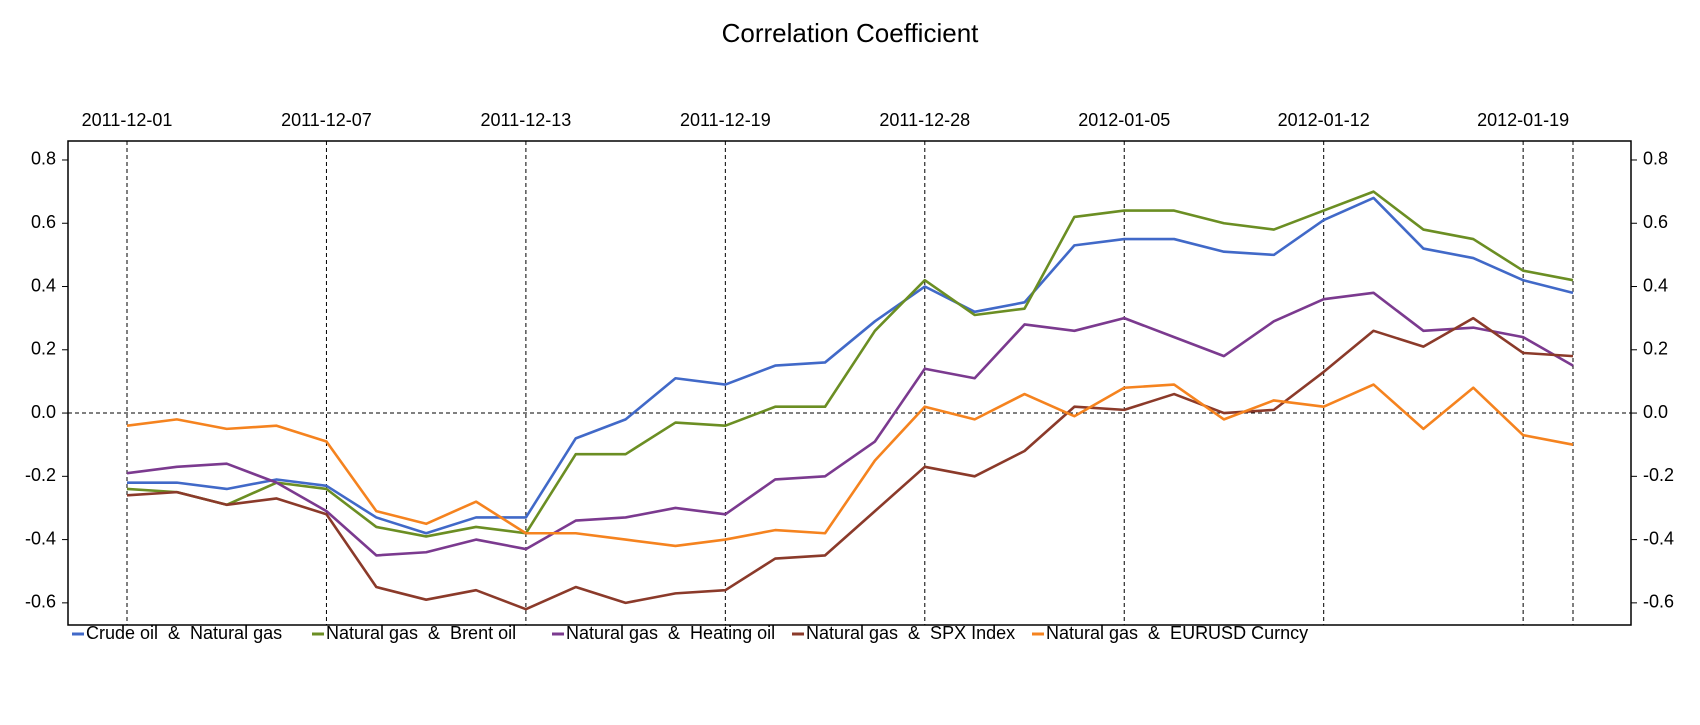 This screenshot has width=1700, height=725. What do you see at coordinates (421, 633) in the screenshot?
I see `legend-label: Natural gas & Brent oil` at bounding box center [421, 633].